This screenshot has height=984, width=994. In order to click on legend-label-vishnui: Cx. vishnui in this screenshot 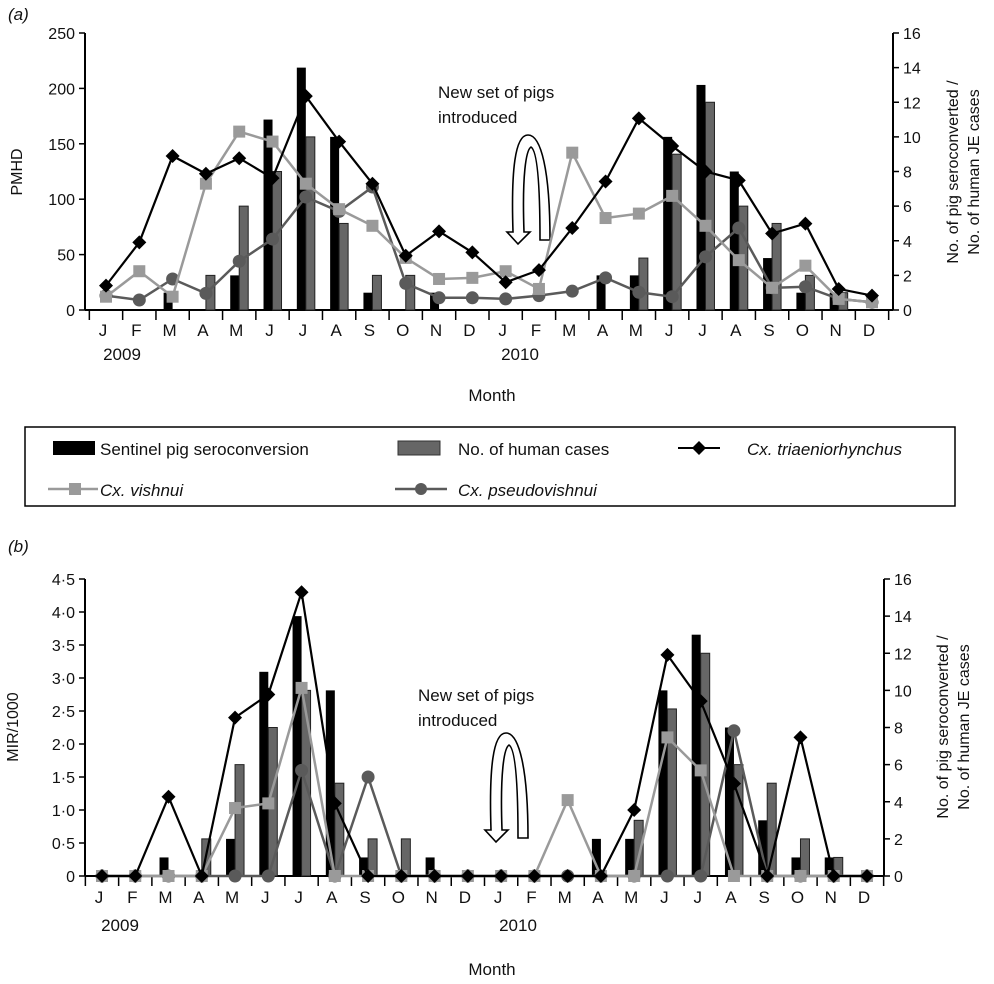, I will do `click(142, 490)`.